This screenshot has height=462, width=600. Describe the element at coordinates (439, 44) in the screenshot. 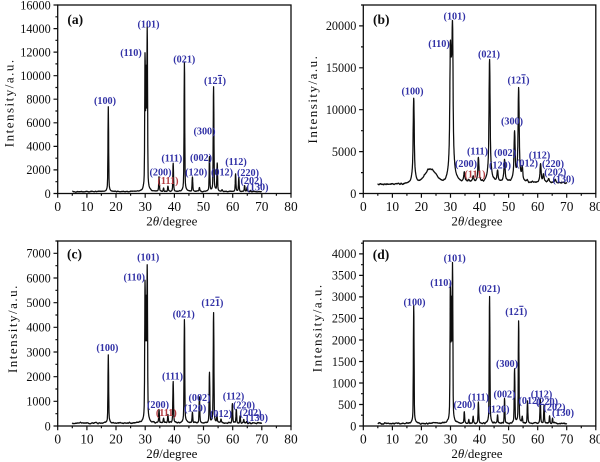

I see `svg-text: (110)` at that location.